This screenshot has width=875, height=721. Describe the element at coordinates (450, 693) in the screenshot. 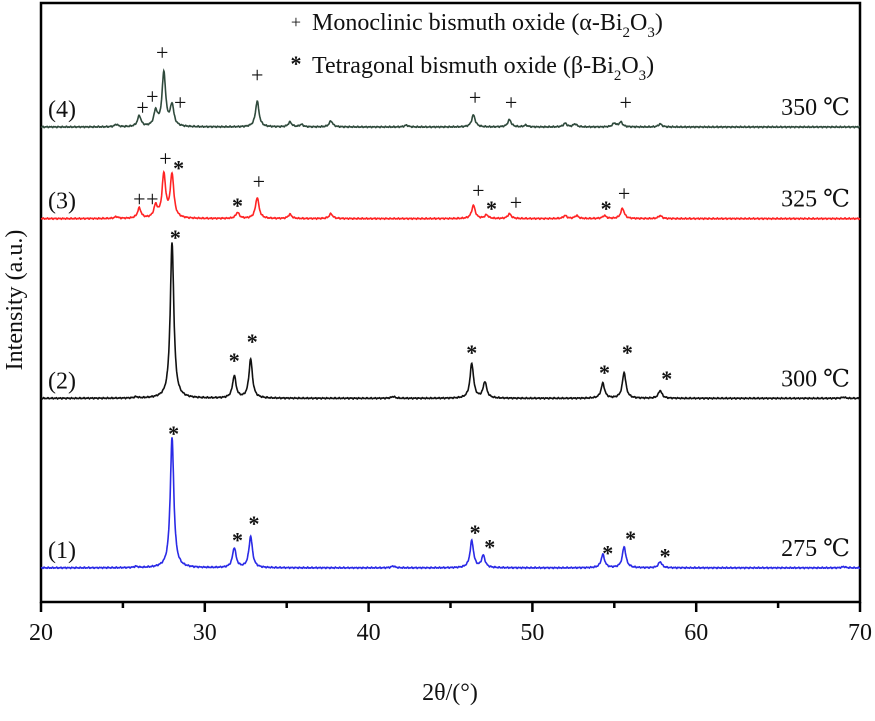

I see `x-axis-label: 2θ/(°)` at that location.